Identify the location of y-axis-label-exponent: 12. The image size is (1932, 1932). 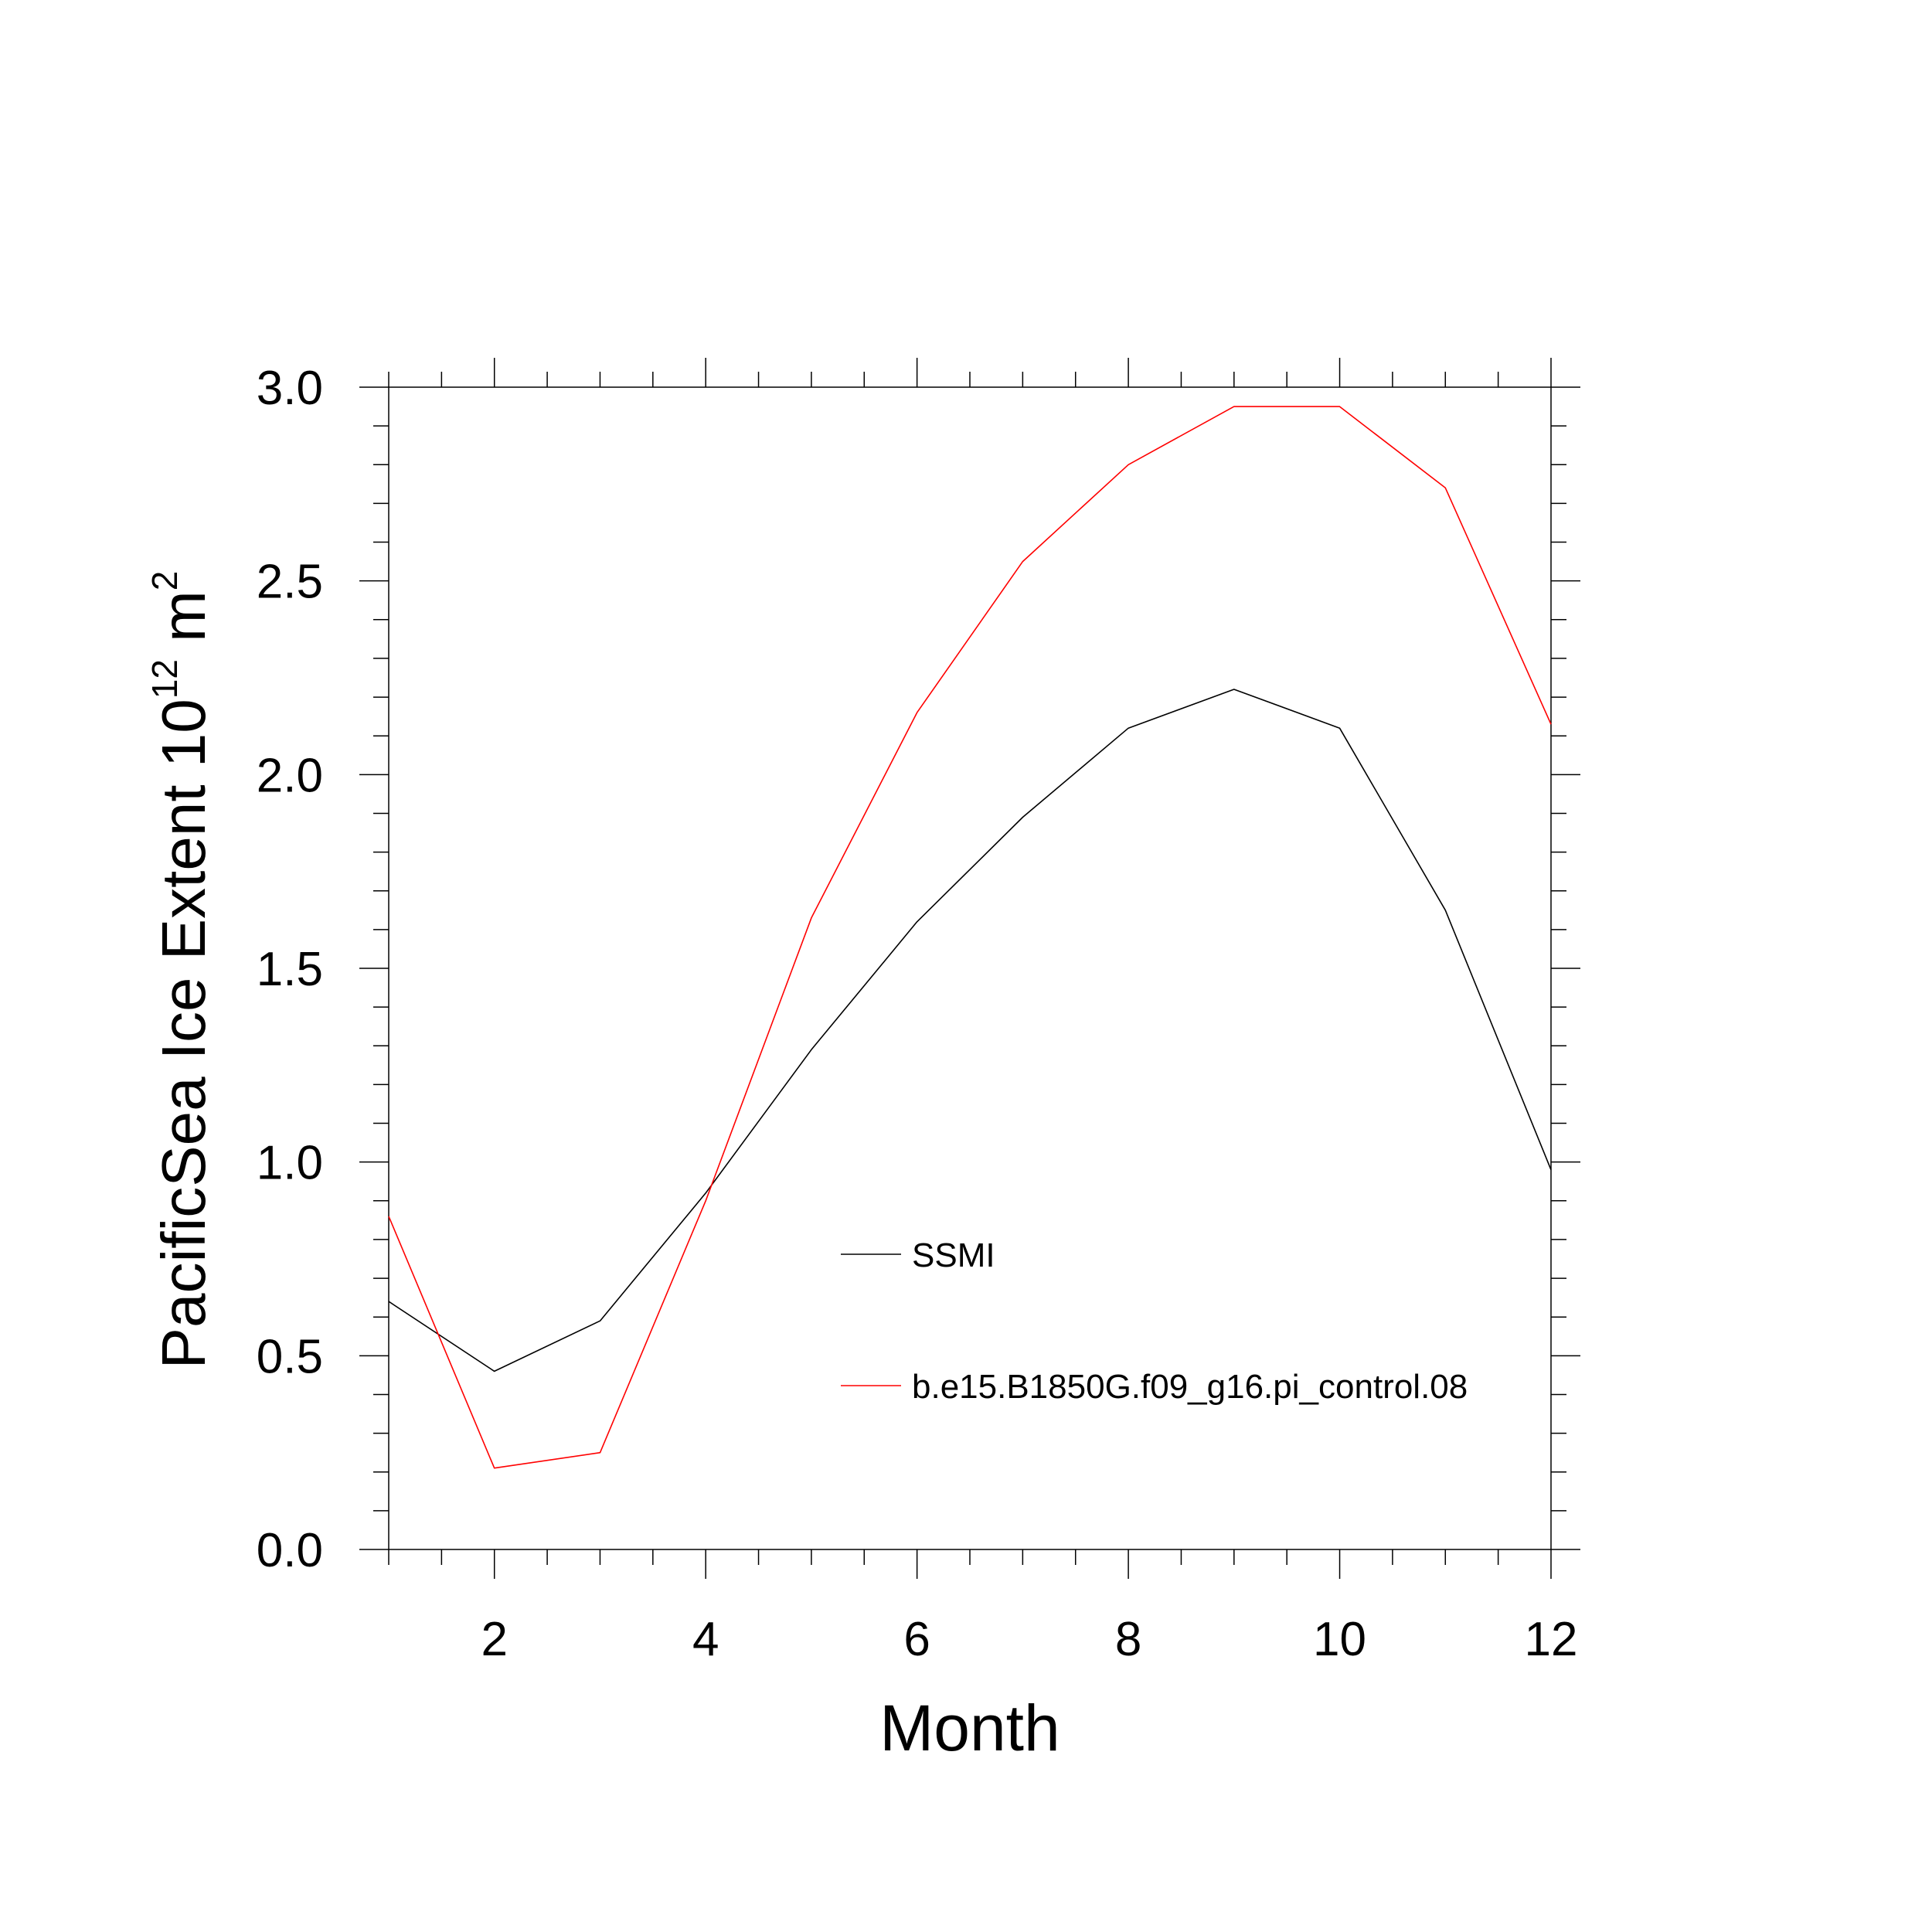
(165, 679).